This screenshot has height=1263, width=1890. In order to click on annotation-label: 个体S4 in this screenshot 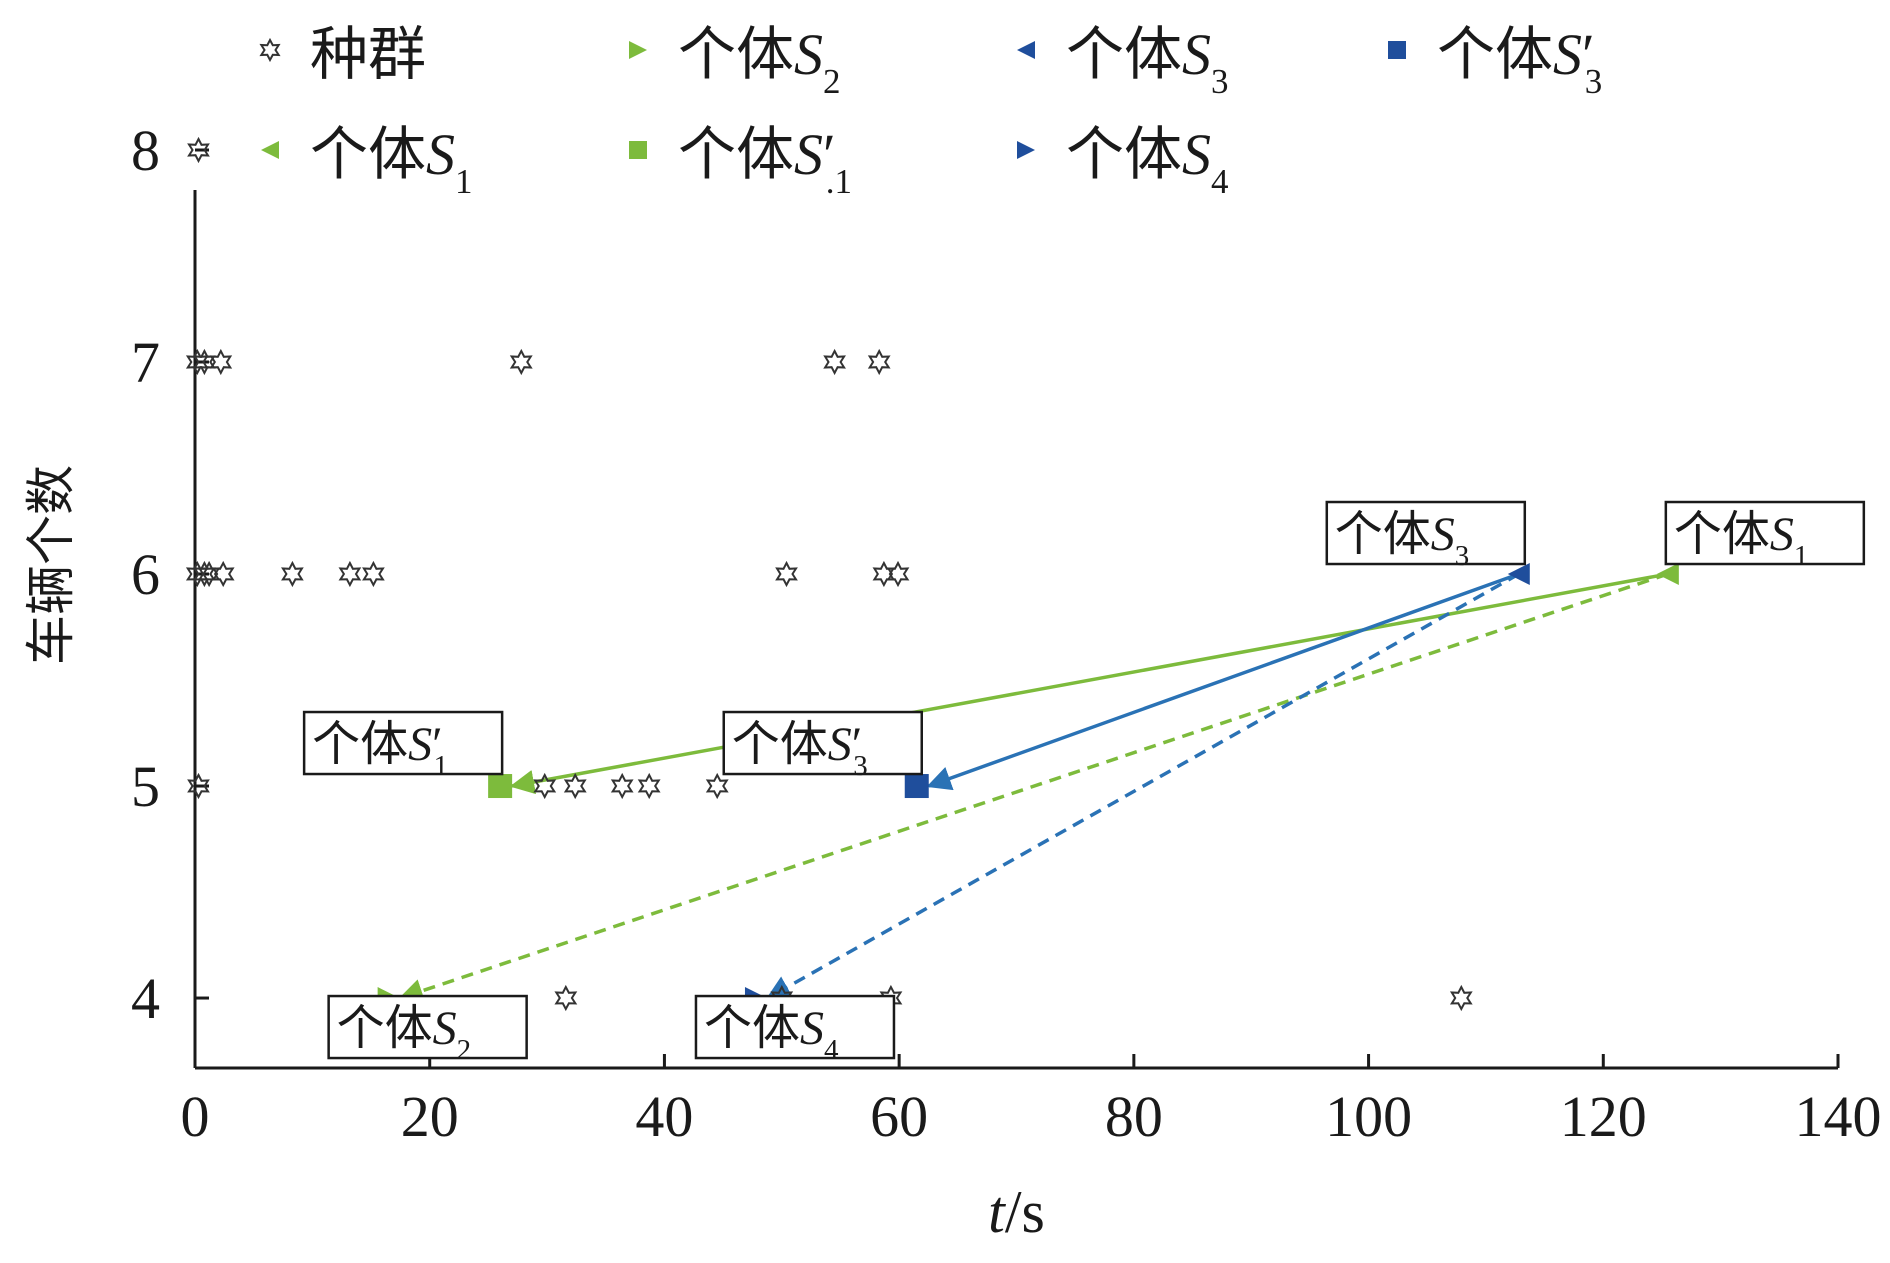, I will do `click(795, 1030)`.